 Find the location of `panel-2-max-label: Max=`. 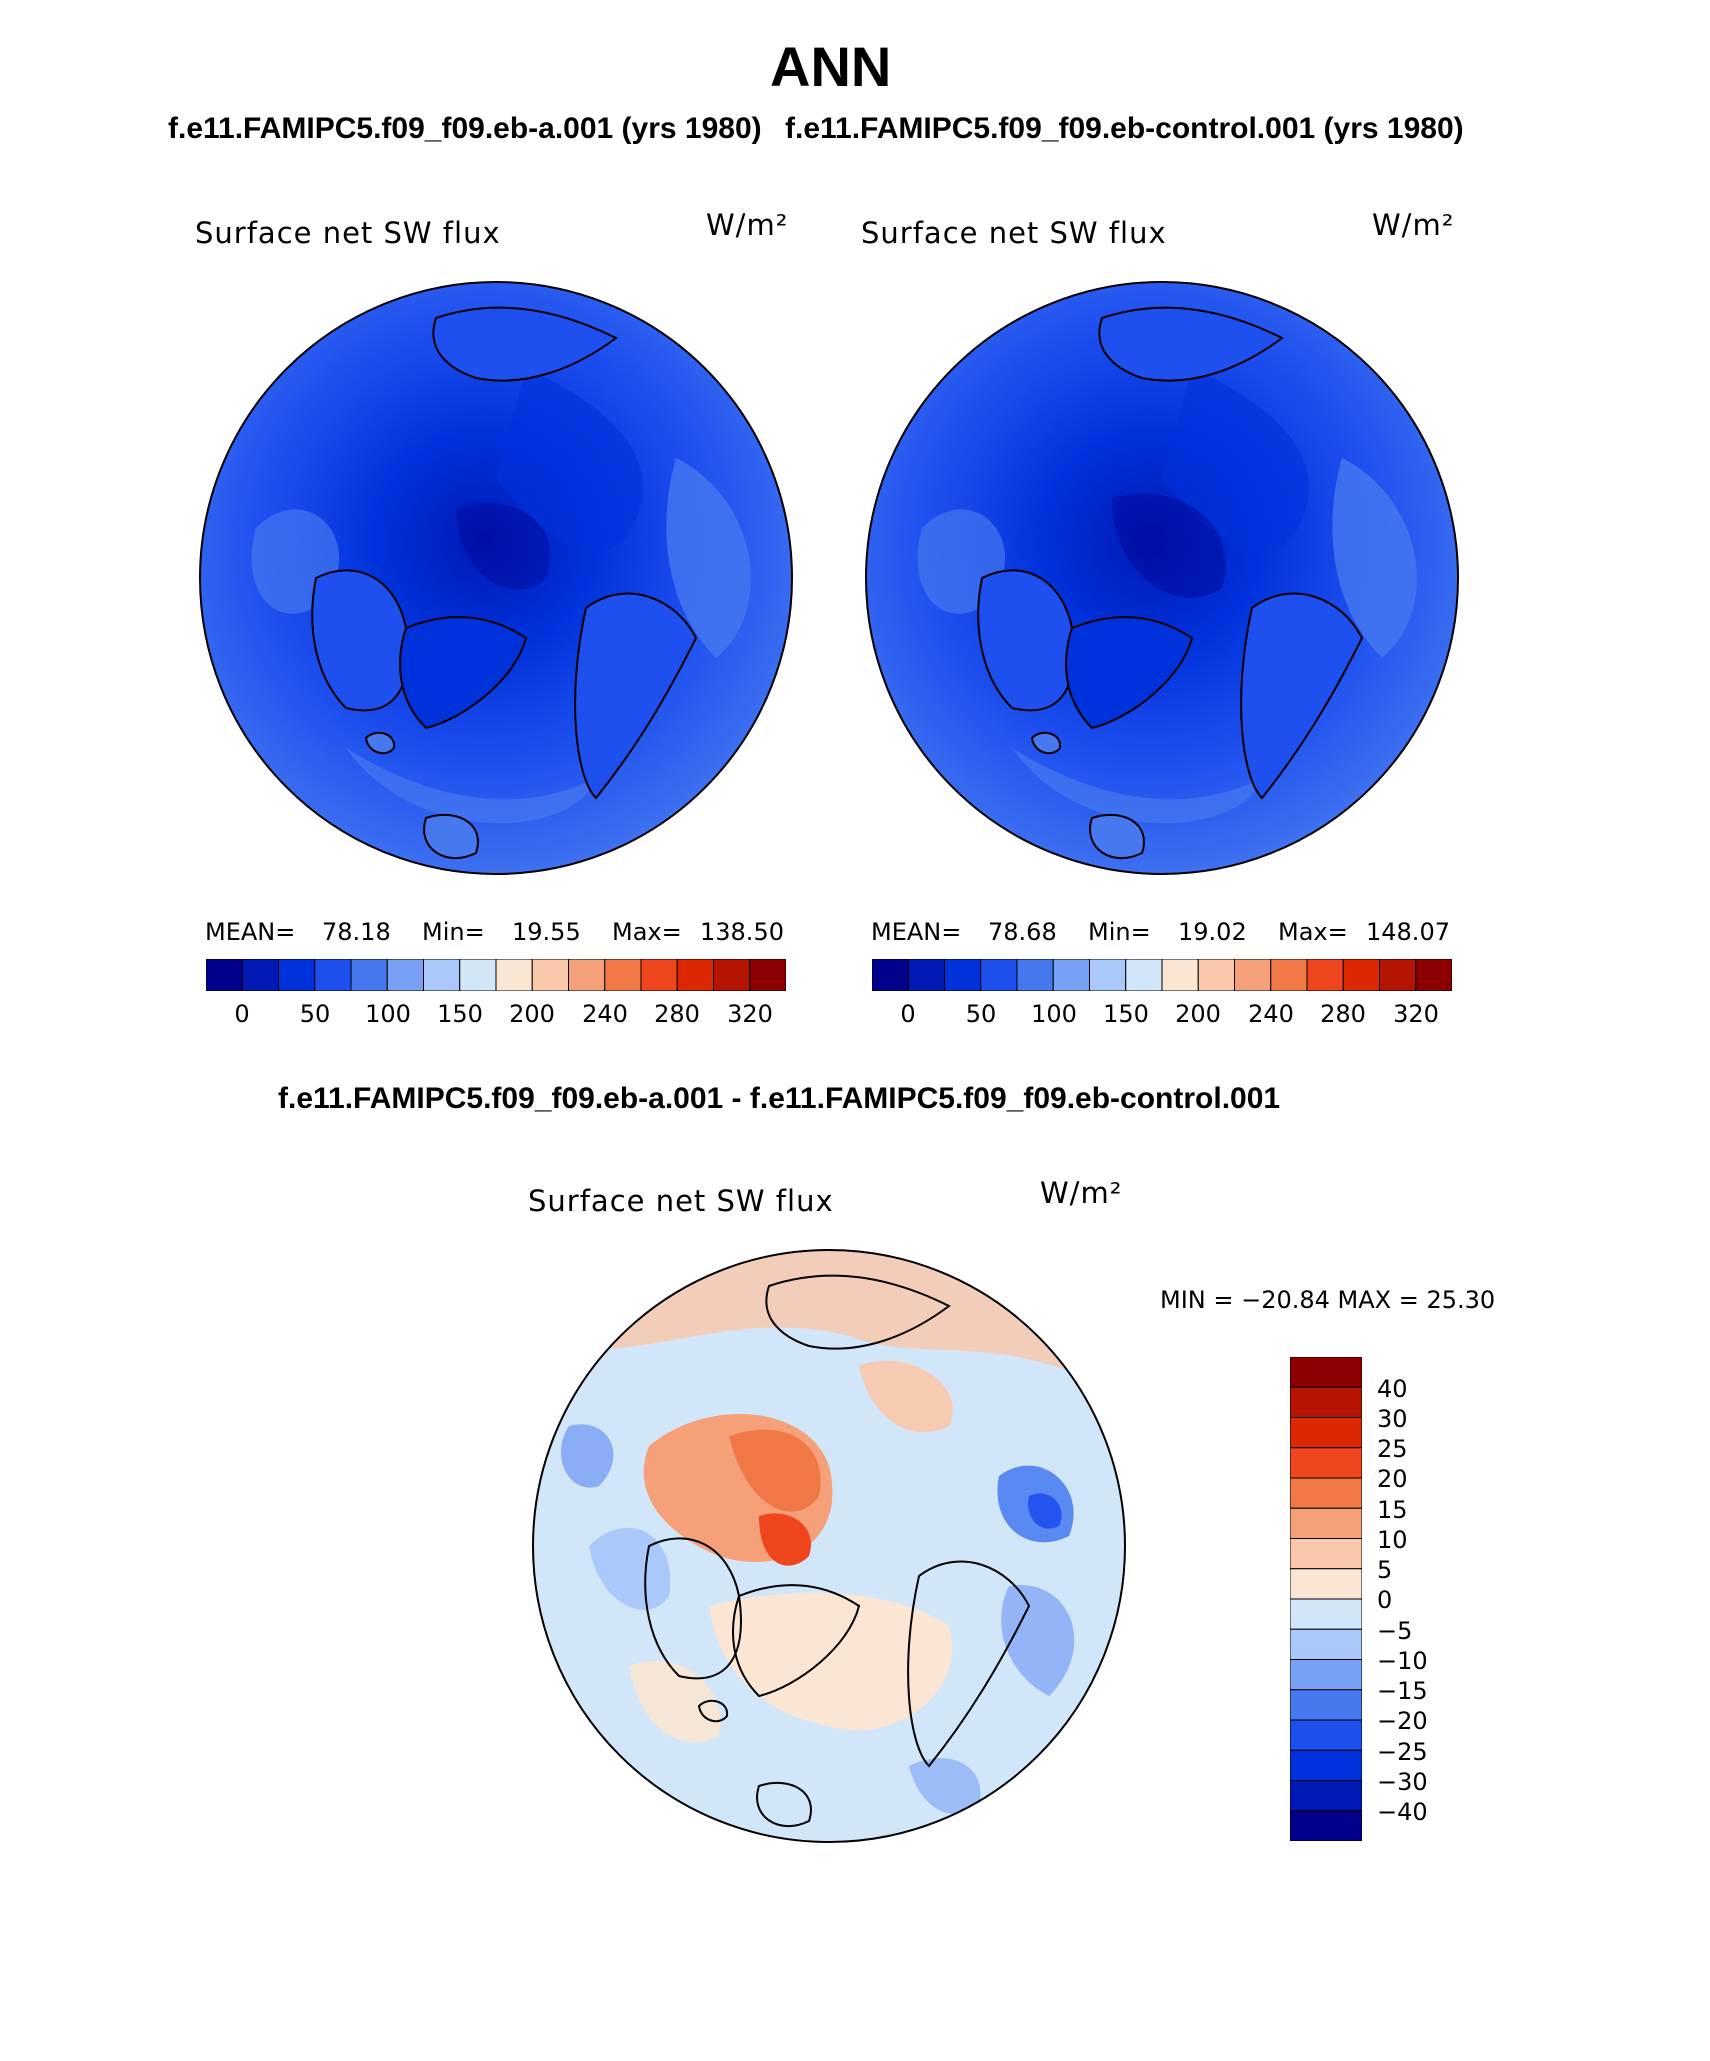

panel-2-max-label: Max= is located at coordinates (1313, 932).